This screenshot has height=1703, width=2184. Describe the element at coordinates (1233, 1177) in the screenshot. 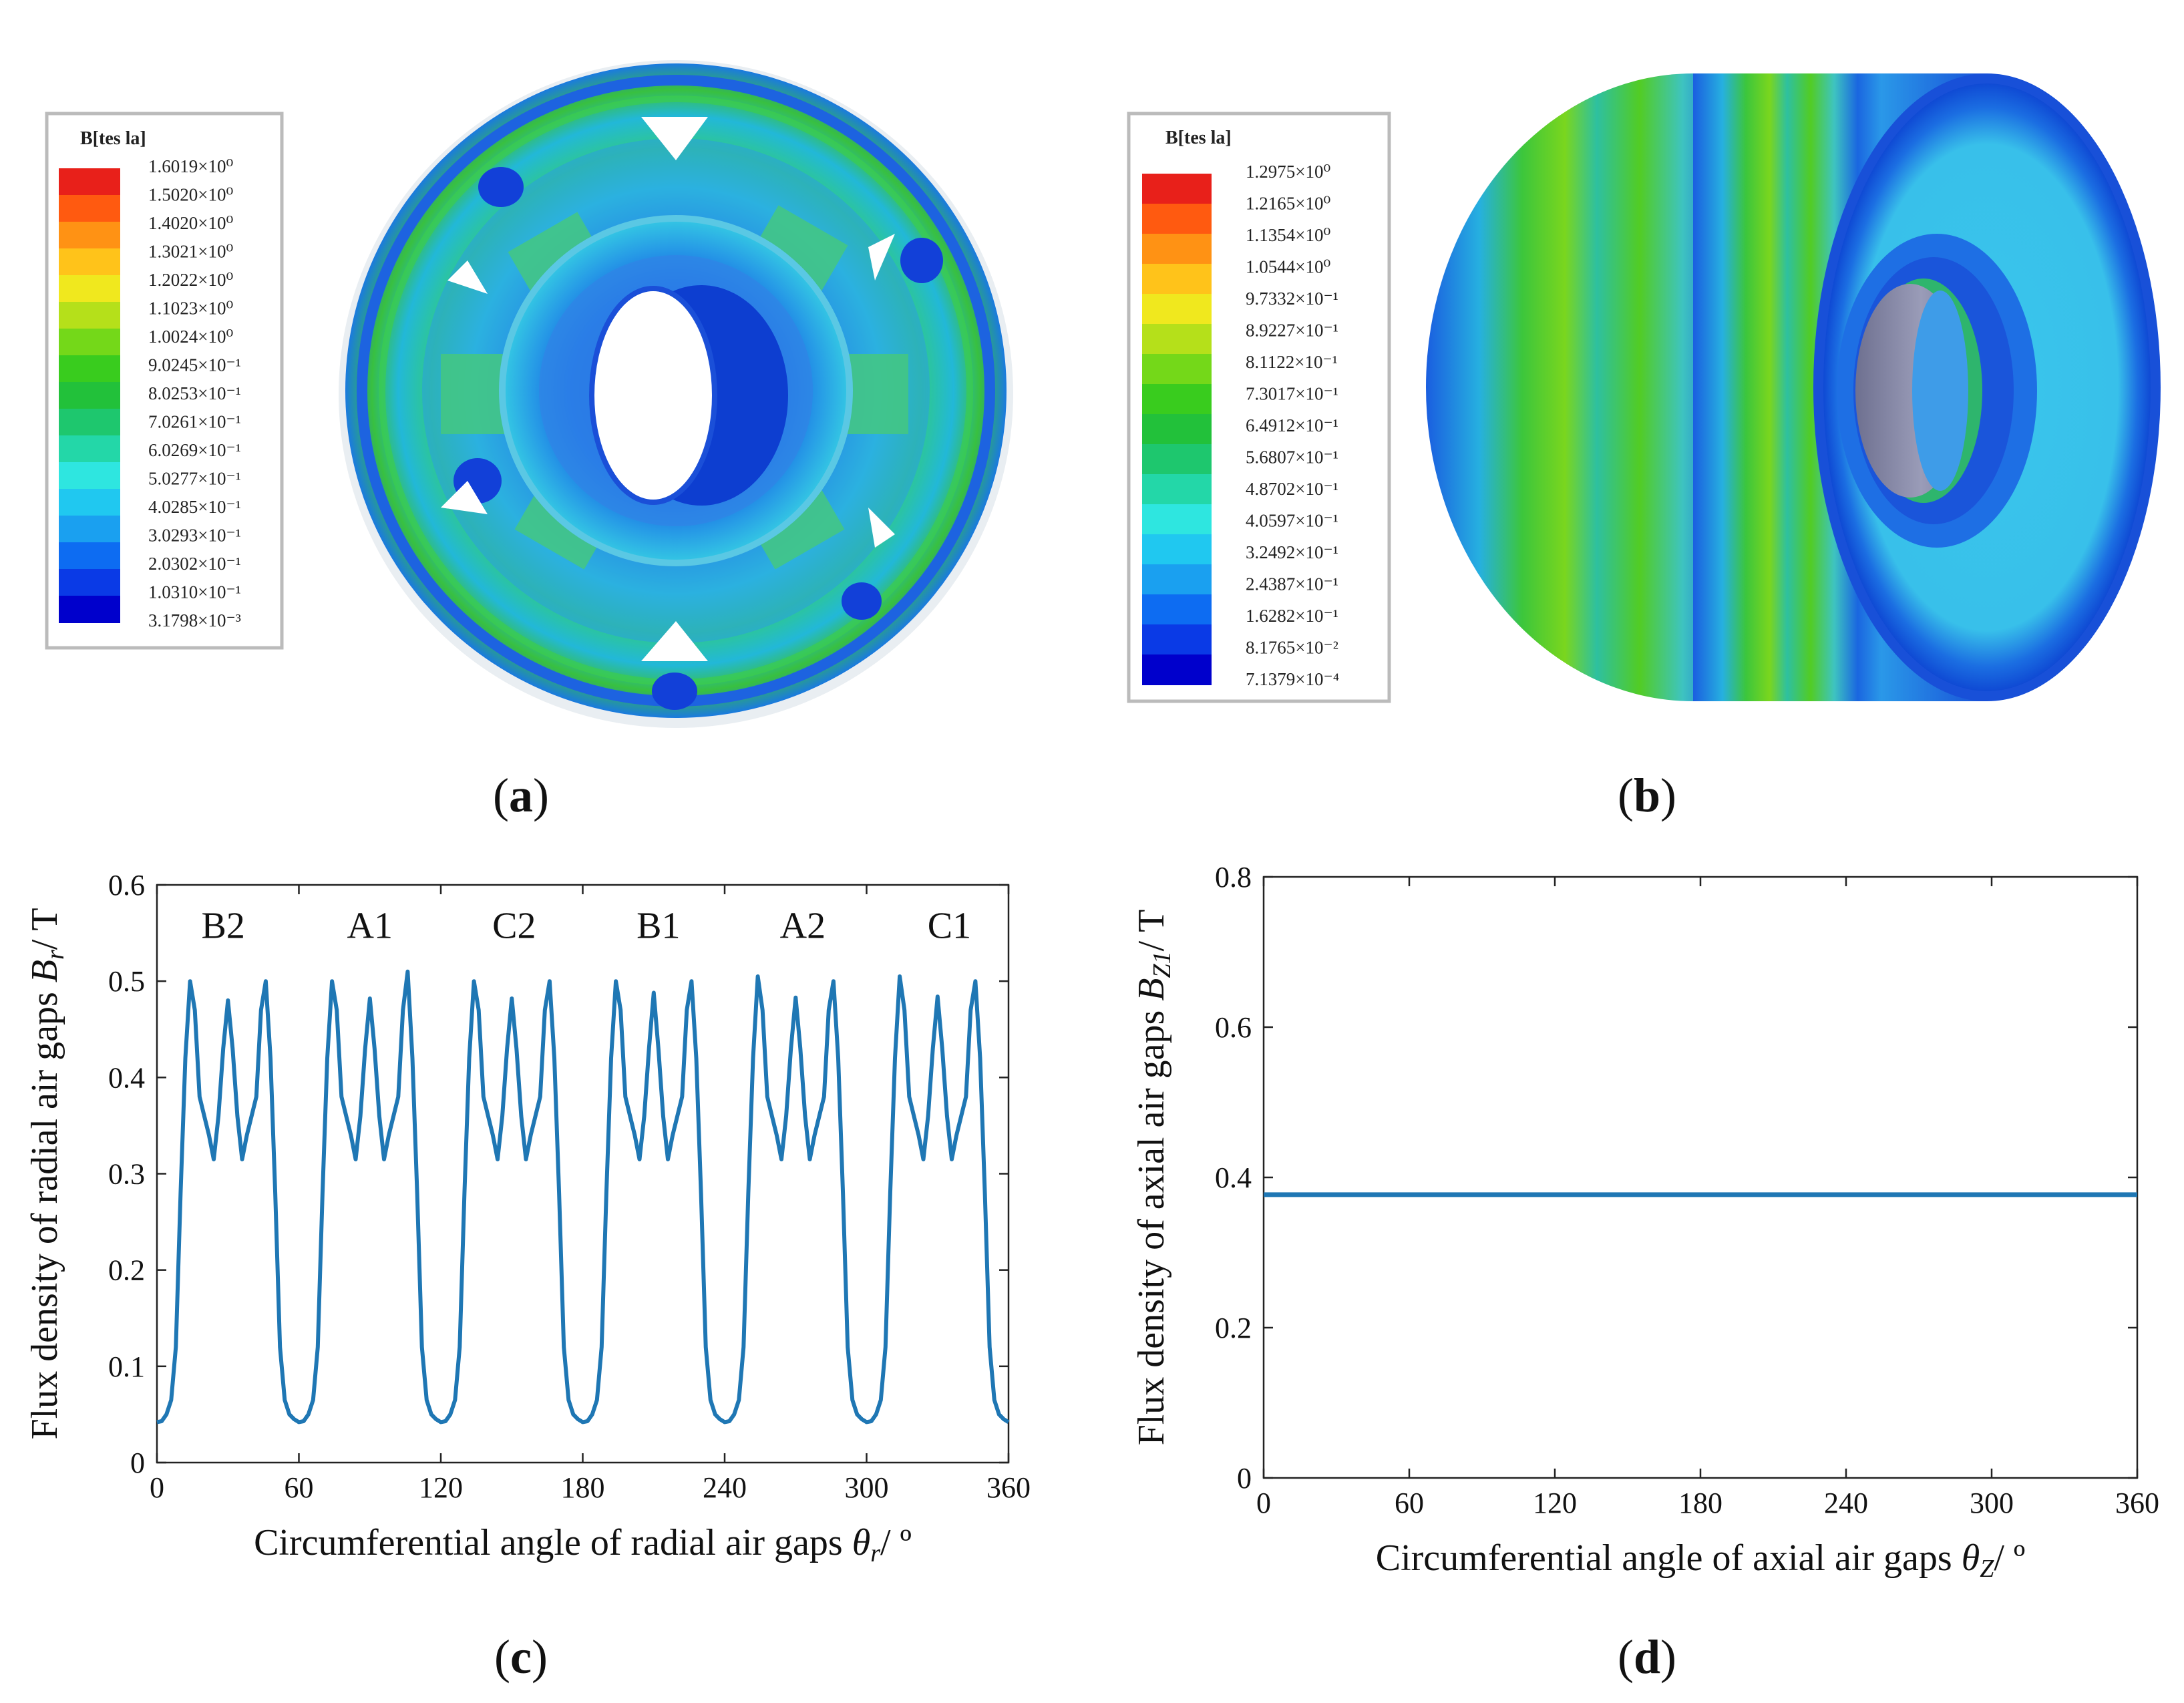

I see `chart-d-ytick-label-2: 0.4` at that location.